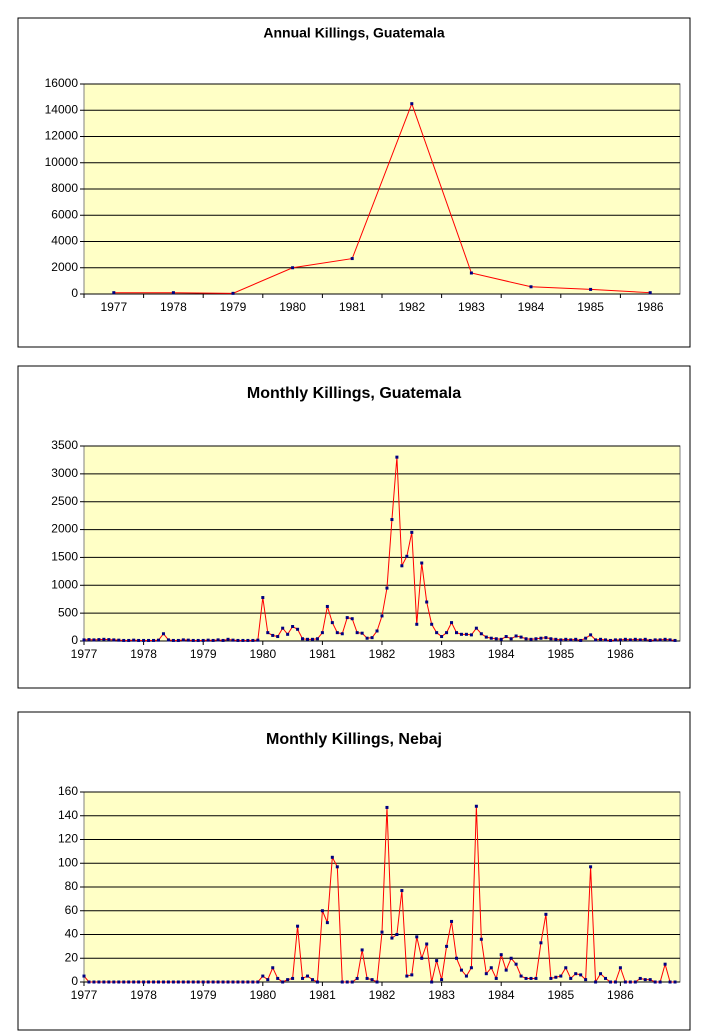  What do you see at coordinates (352, 307) in the screenshot?
I see `x-tick-label: 1981` at bounding box center [352, 307].